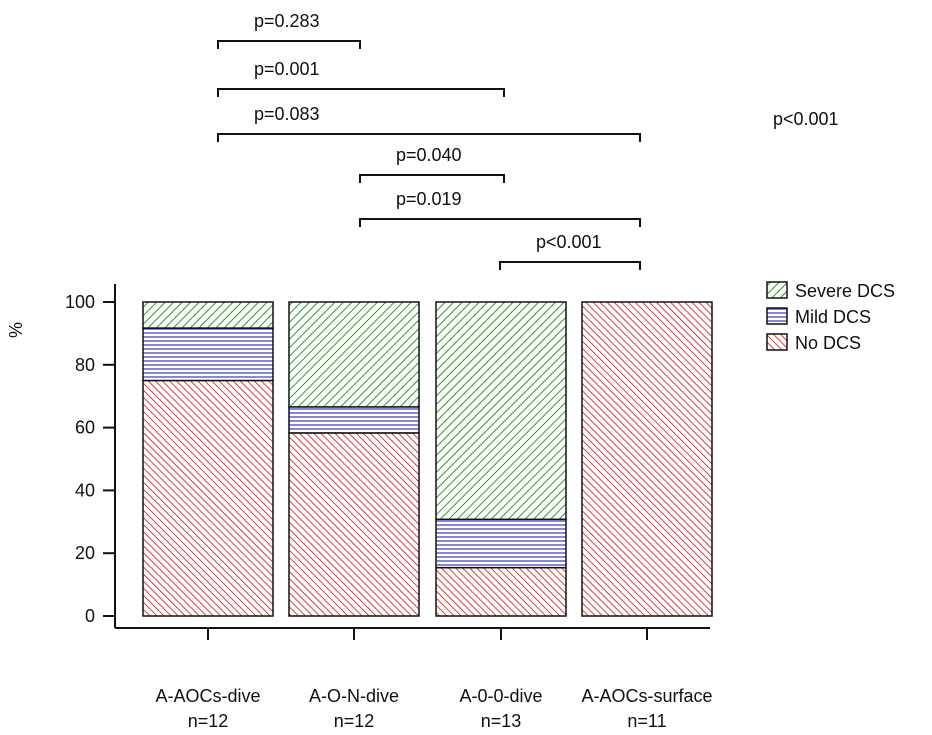  Describe the element at coordinates (500, 696) in the screenshot. I see `x-tick-label: A-0-0-dive` at that location.